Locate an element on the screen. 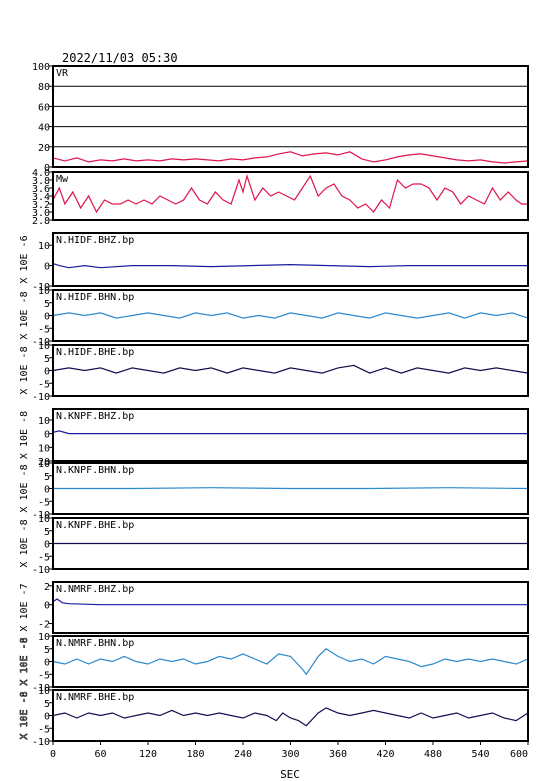 This screenshot has width=554, height=781. y-tick-label-2-1: 0 is located at coordinates (47, 267).